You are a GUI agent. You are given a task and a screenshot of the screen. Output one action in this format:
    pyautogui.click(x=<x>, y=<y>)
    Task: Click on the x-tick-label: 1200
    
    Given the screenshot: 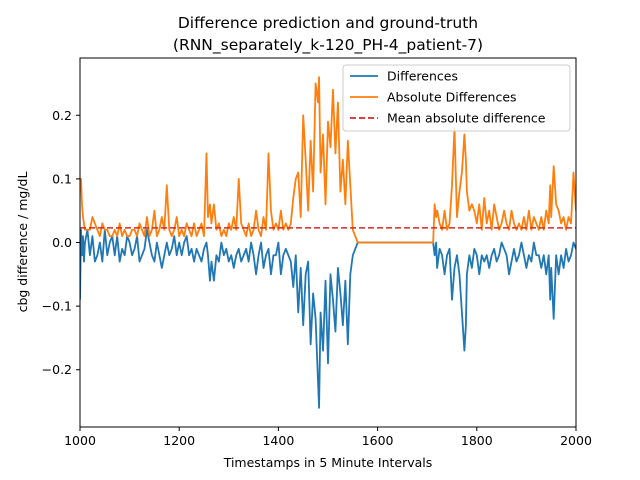 What is the action you would take?
    pyautogui.click(x=179, y=440)
    